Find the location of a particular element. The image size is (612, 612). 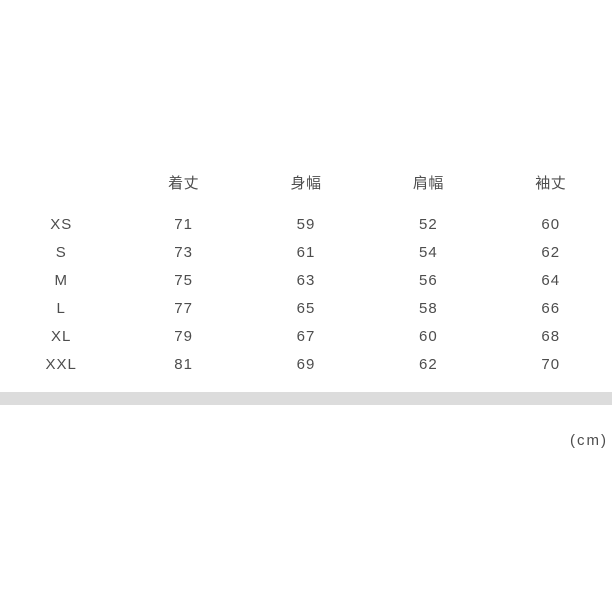

measurement-value: 66 is located at coordinates (551, 308).